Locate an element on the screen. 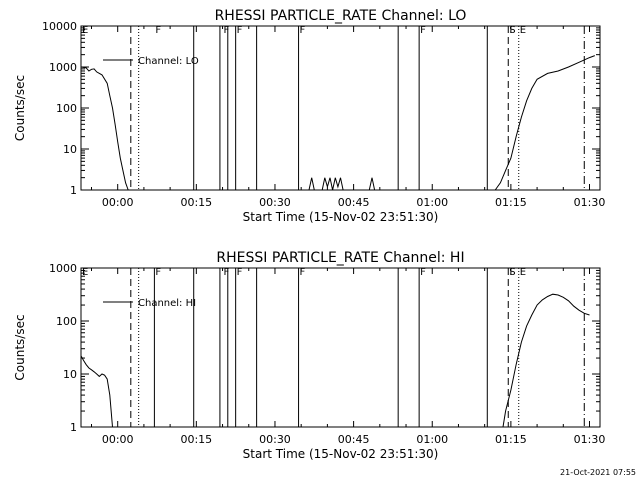 The width and height of the screenshot is (640, 480). footer-timestamp: 21-Oct-2021 07:55 is located at coordinates (598, 472).